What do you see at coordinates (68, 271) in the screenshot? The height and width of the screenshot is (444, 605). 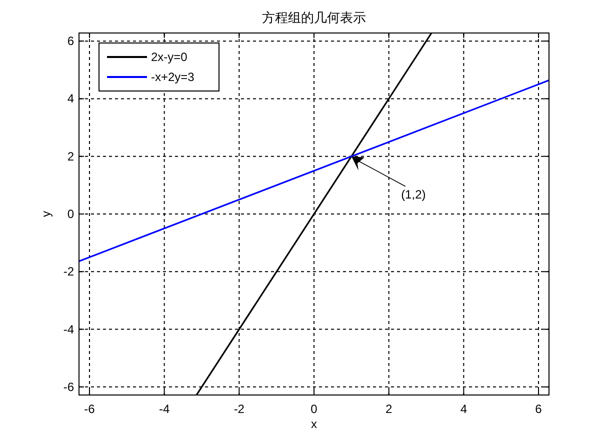 I see `y-tick-label: -2` at bounding box center [68, 271].